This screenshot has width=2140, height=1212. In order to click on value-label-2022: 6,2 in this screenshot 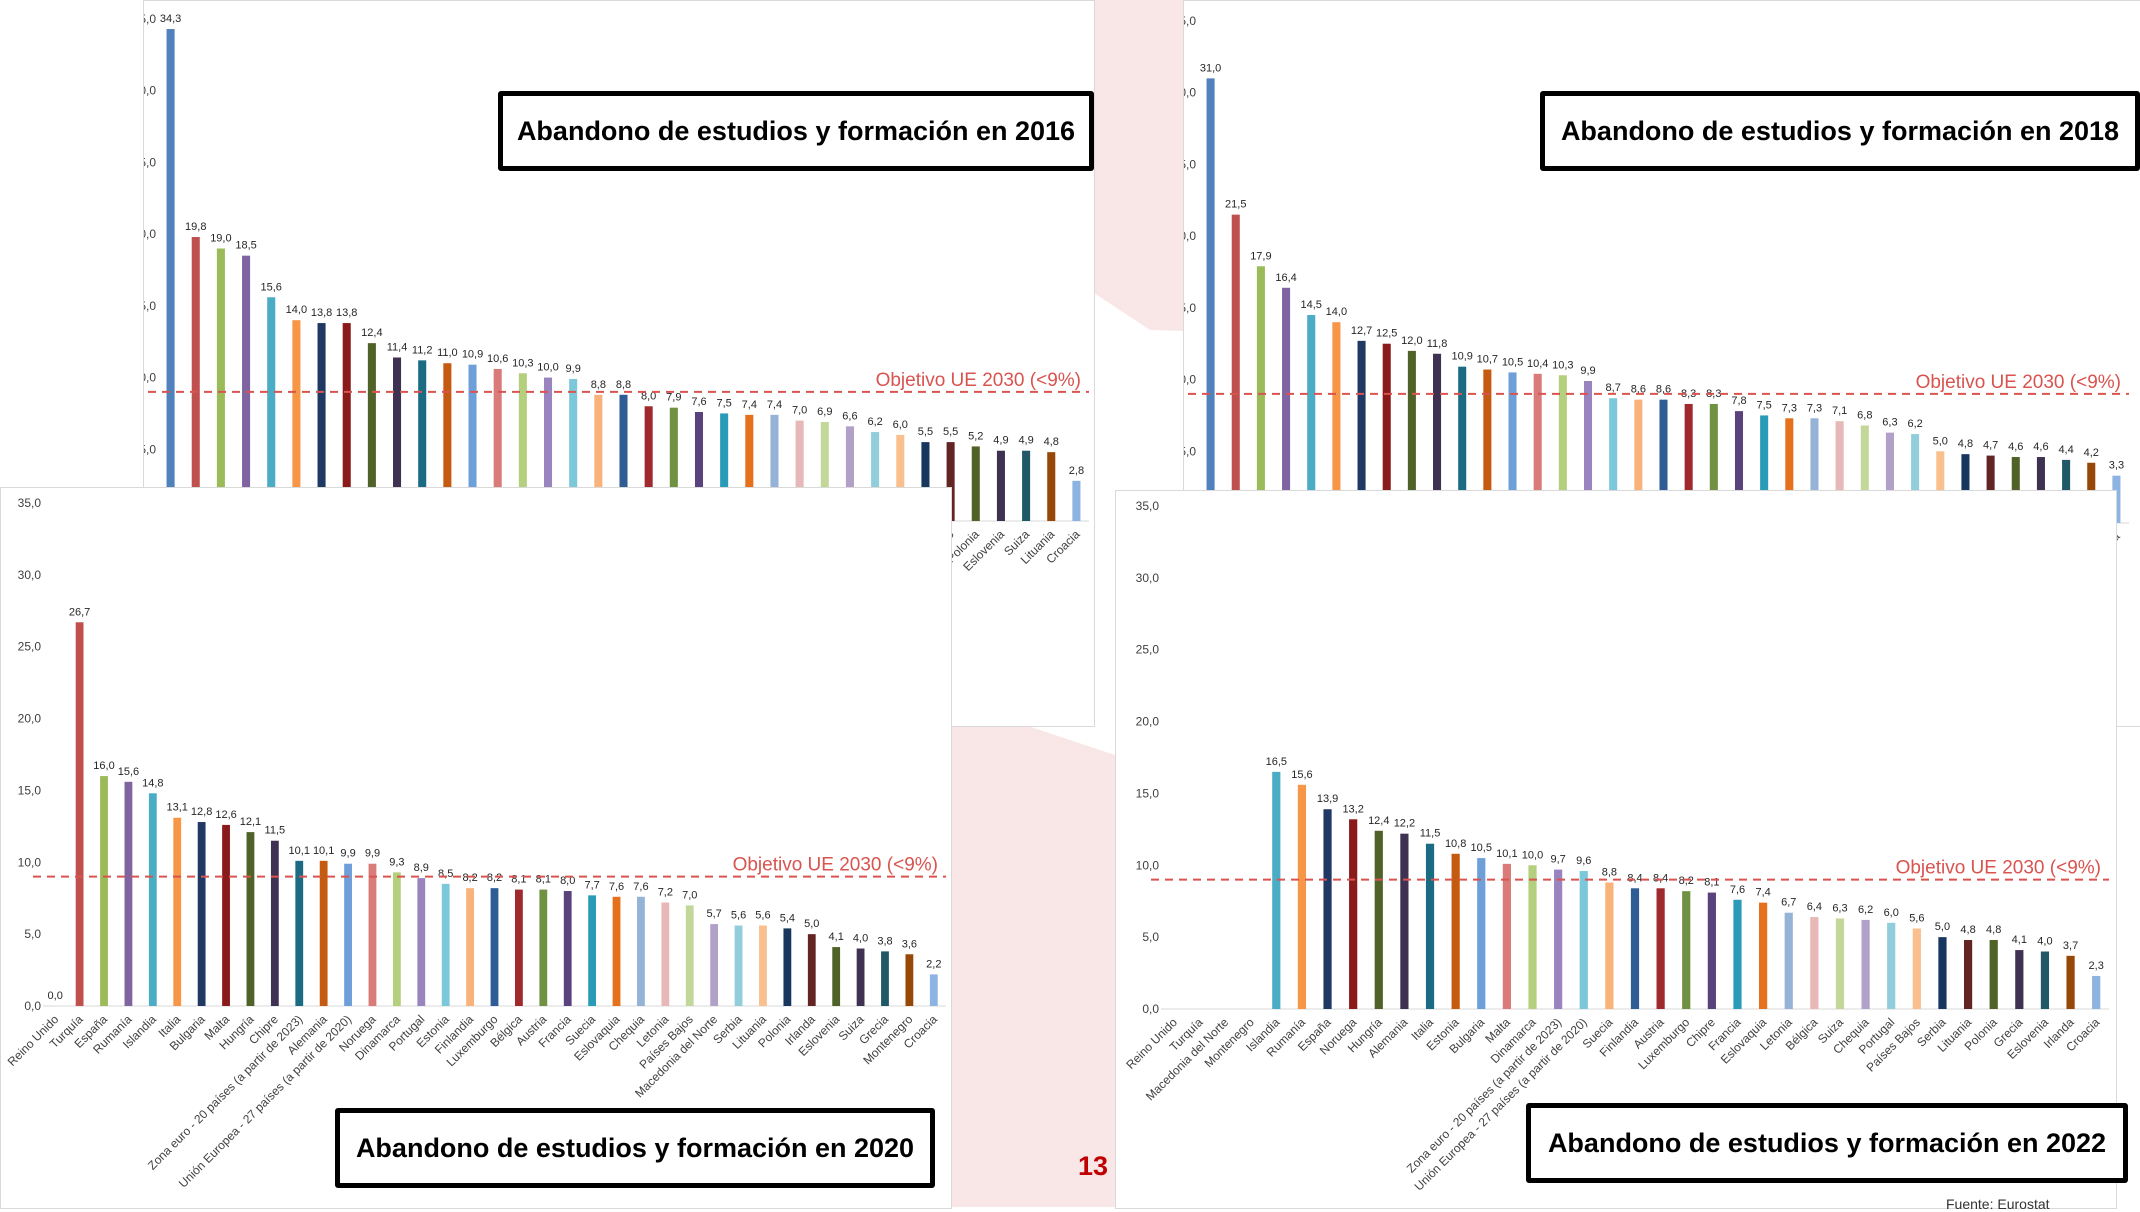, I will do `click(1865, 910)`.